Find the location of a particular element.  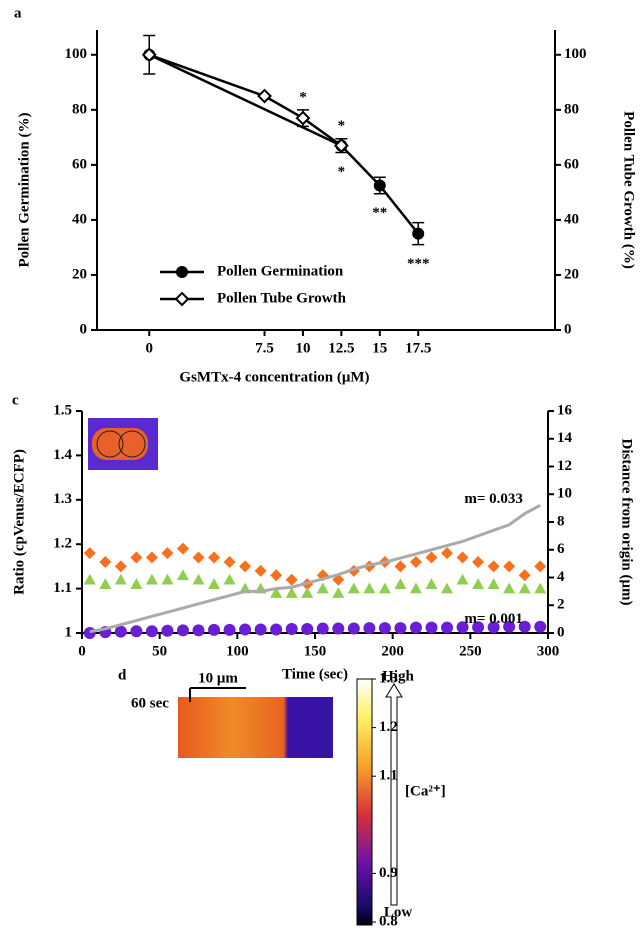

x-tick-label: 7.5 is located at coordinates (264, 348).